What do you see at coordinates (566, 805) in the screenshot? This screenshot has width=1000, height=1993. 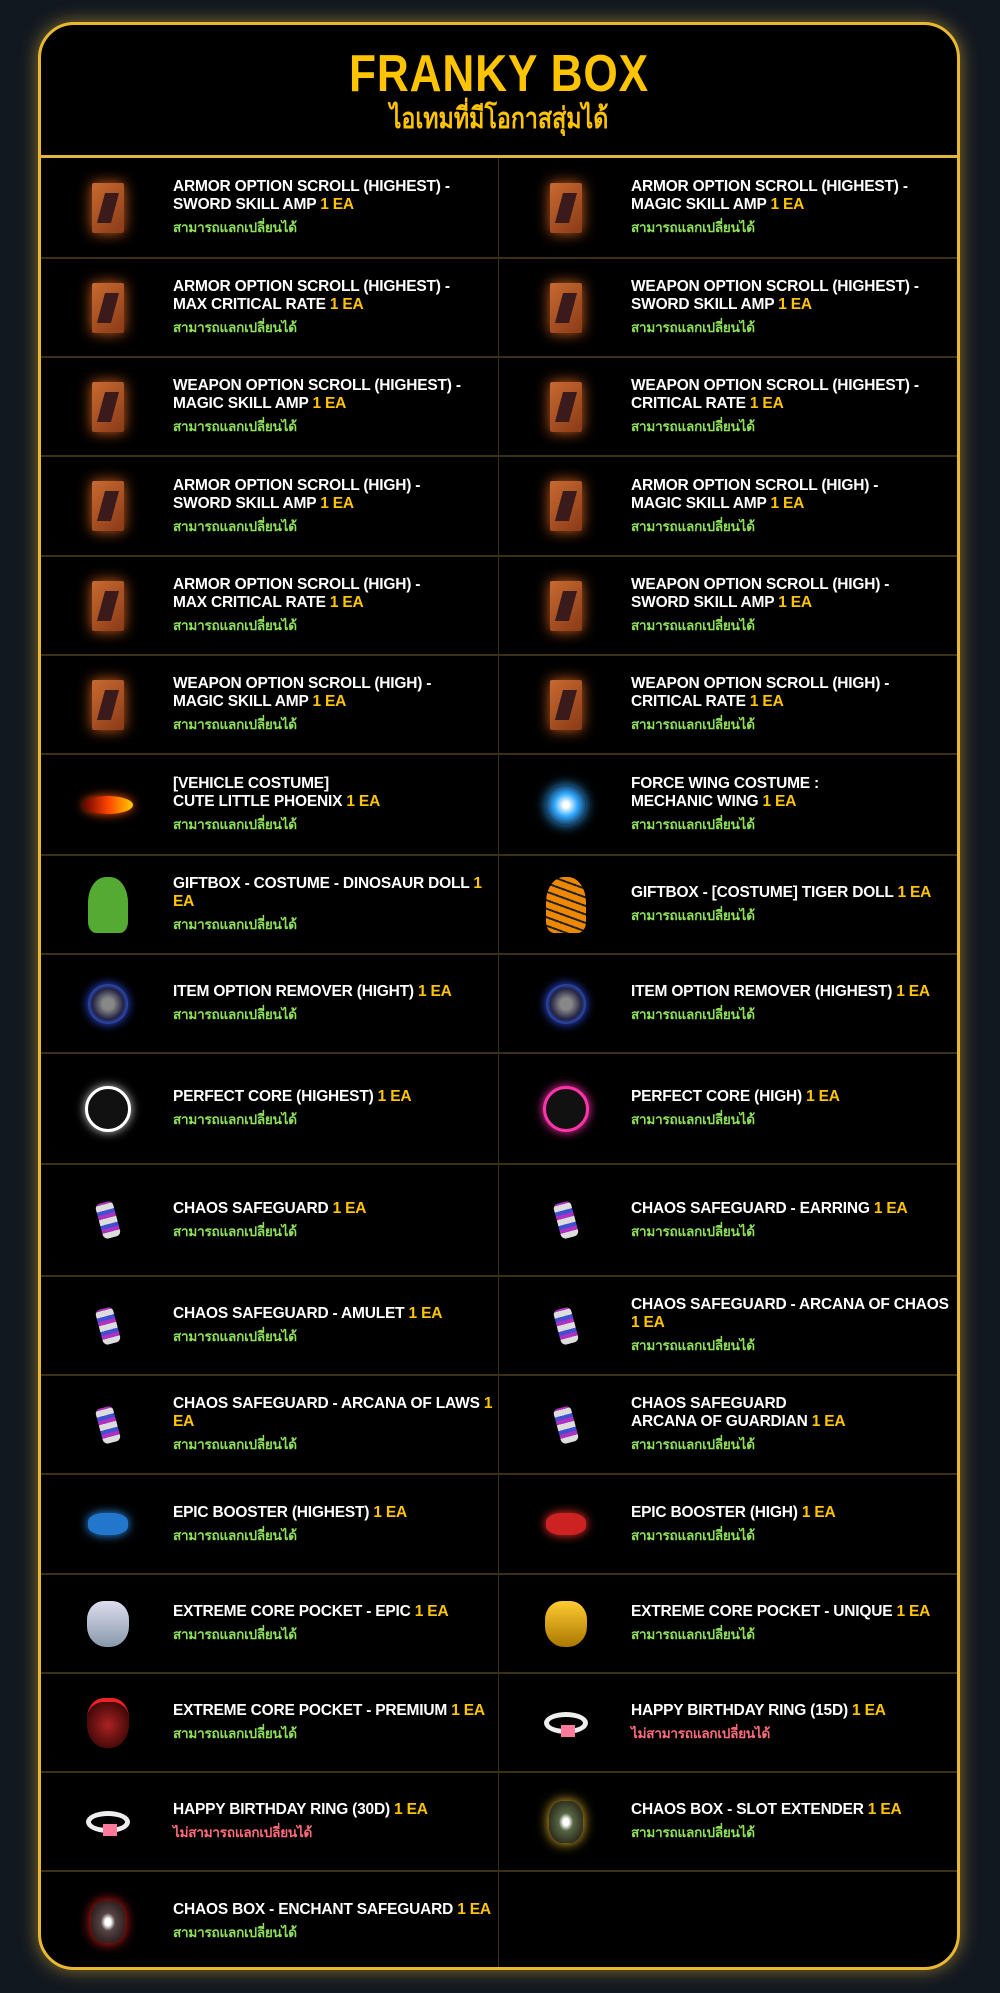 I see `wing-icon` at bounding box center [566, 805].